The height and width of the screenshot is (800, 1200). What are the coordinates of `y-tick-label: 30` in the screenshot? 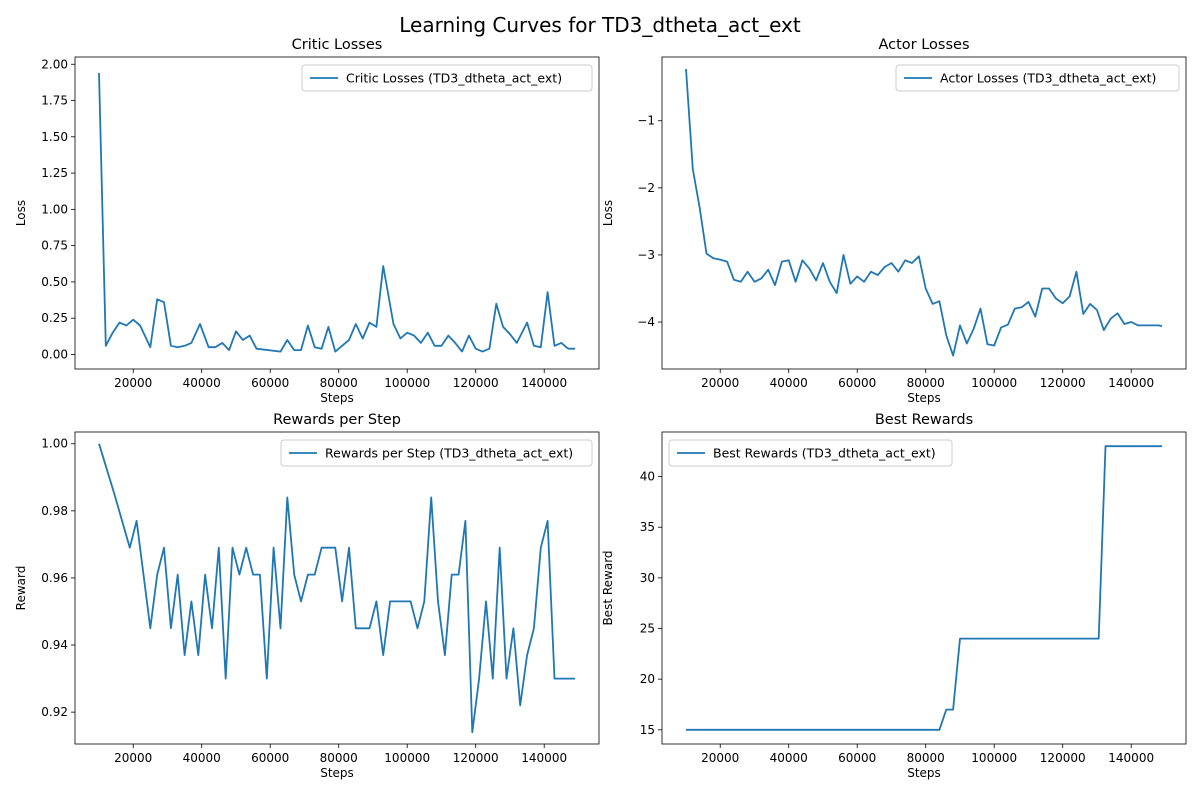 It's located at (647, 578).